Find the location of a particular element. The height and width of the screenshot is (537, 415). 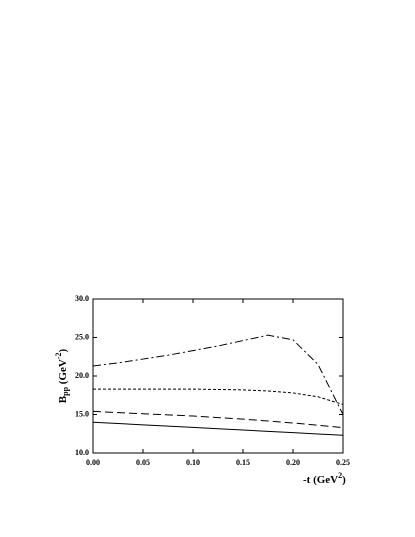

x-tick-label: 0.10 is located at coordinates (193, 462).